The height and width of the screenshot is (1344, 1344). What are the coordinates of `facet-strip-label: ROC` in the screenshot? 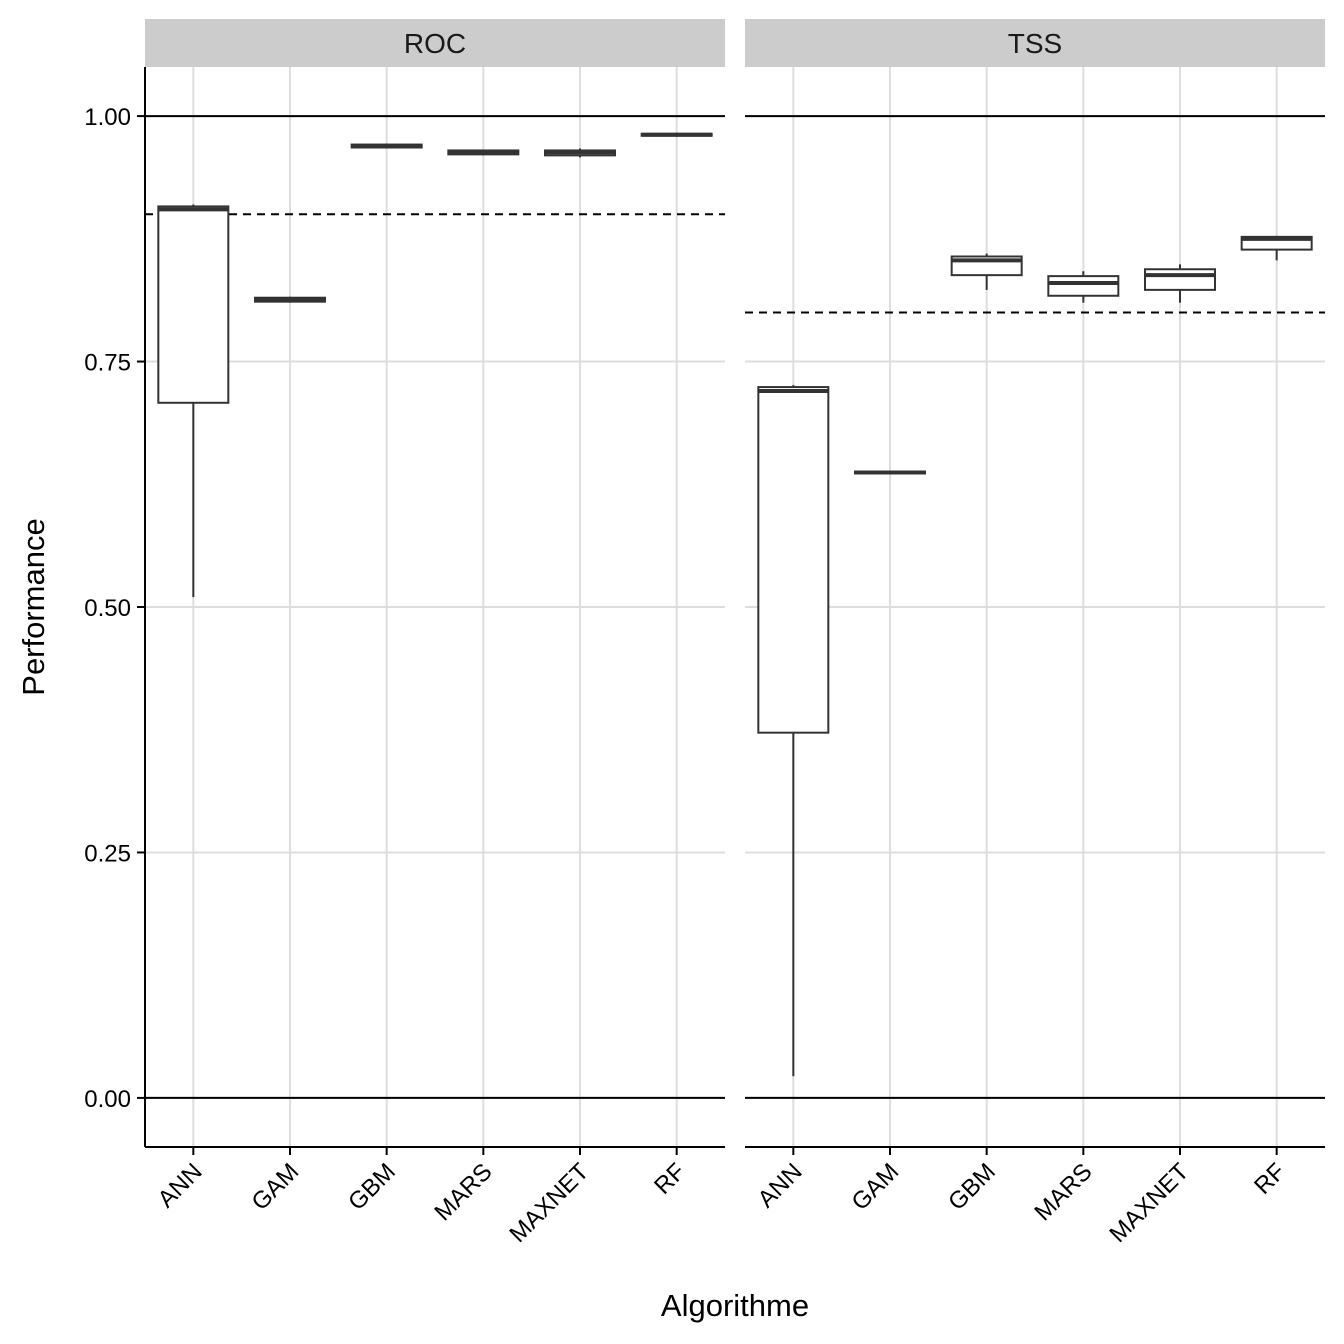 It's located at (435, 43).